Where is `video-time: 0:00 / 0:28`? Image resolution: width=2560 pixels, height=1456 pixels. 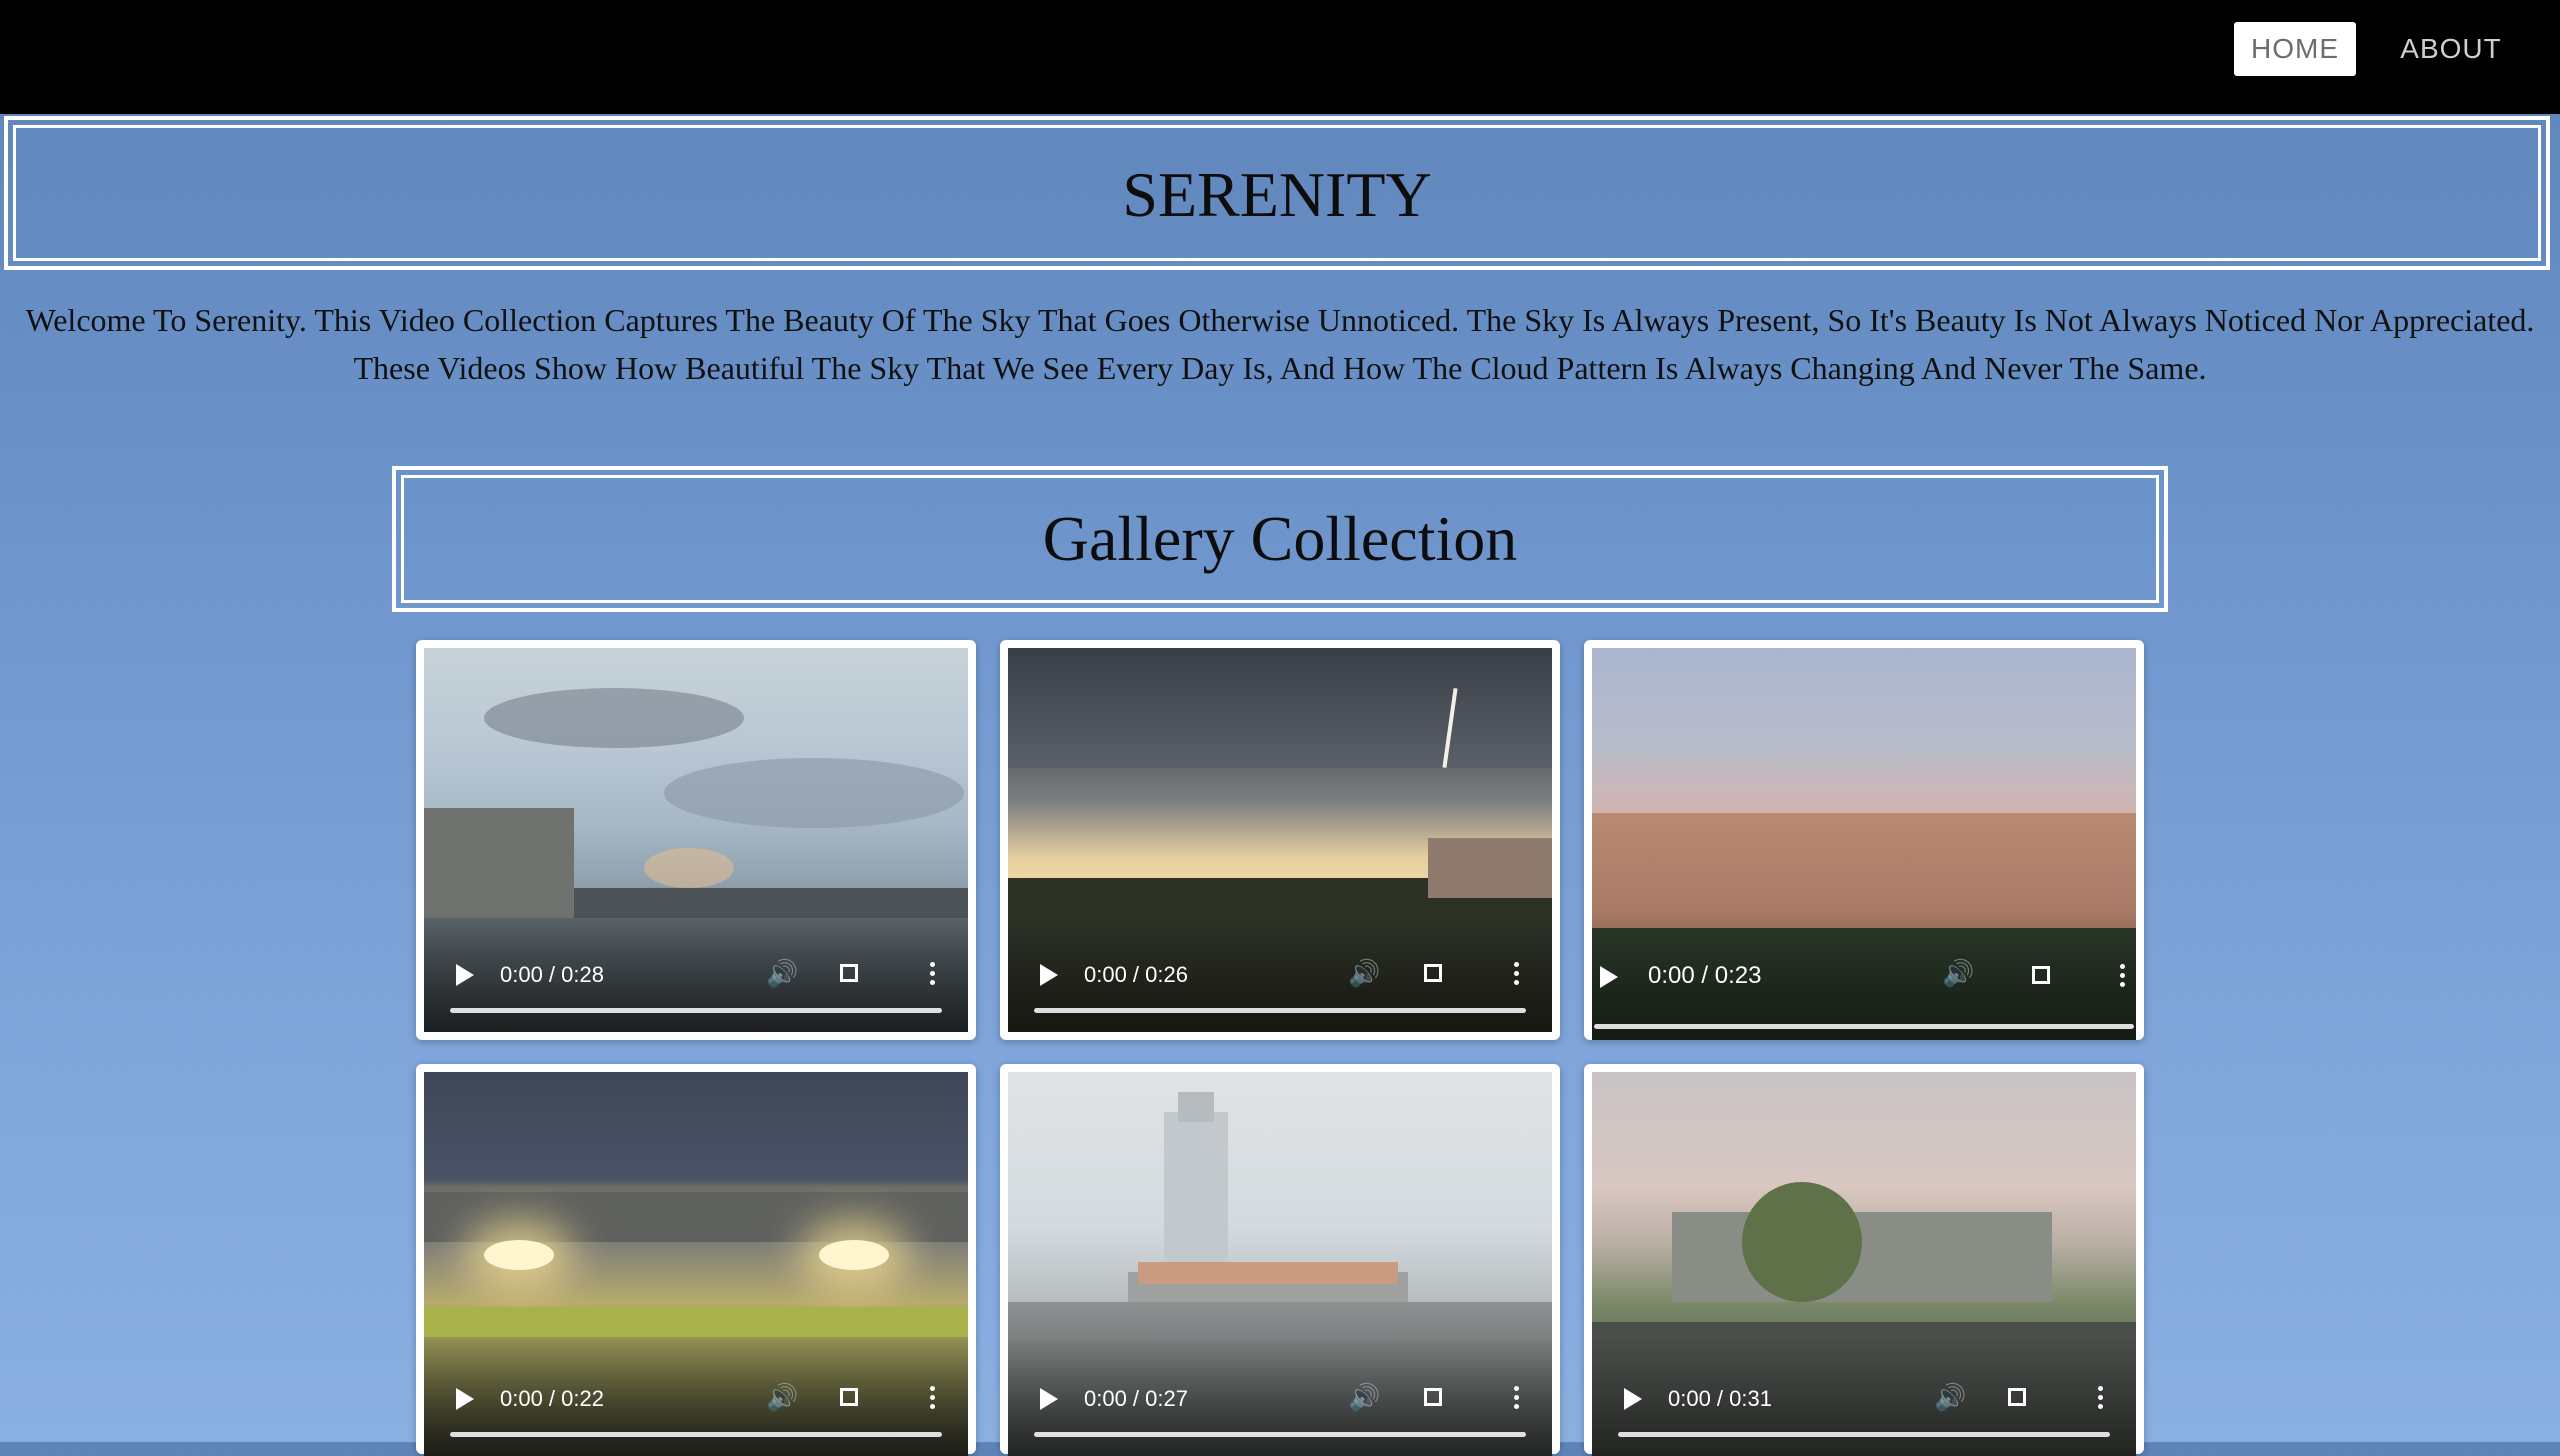
video-time: 0:00 / 0:28 is located at coordinates (552, 974).